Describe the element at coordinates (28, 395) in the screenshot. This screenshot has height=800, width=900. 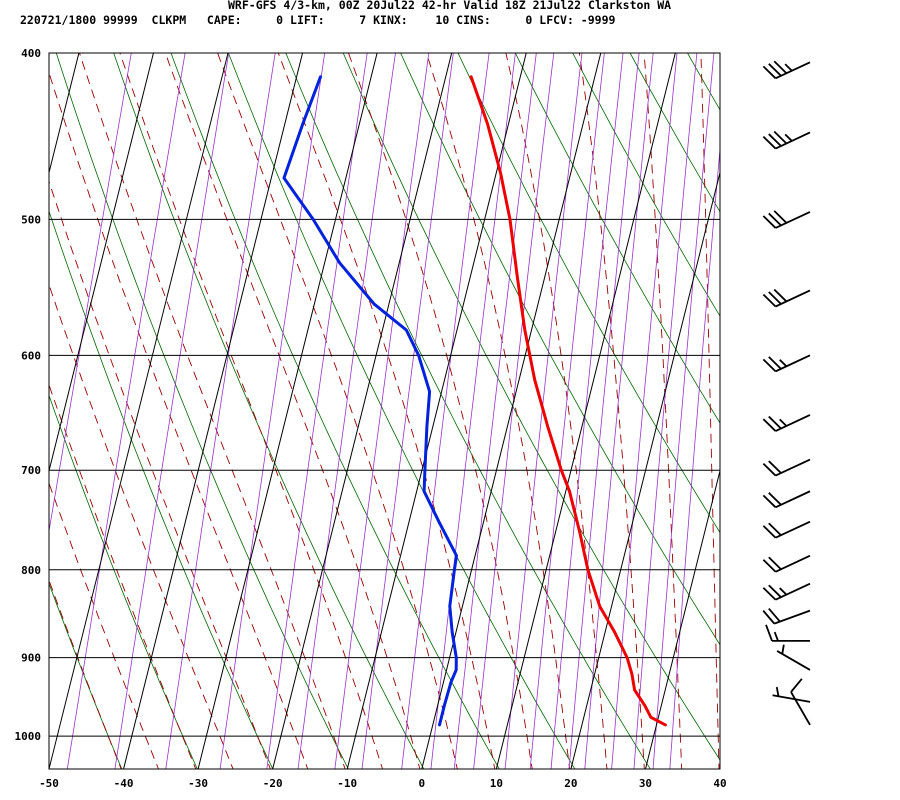
I see `y-axis-ticks: 400 500 600 700 800 900 1000` at that location.